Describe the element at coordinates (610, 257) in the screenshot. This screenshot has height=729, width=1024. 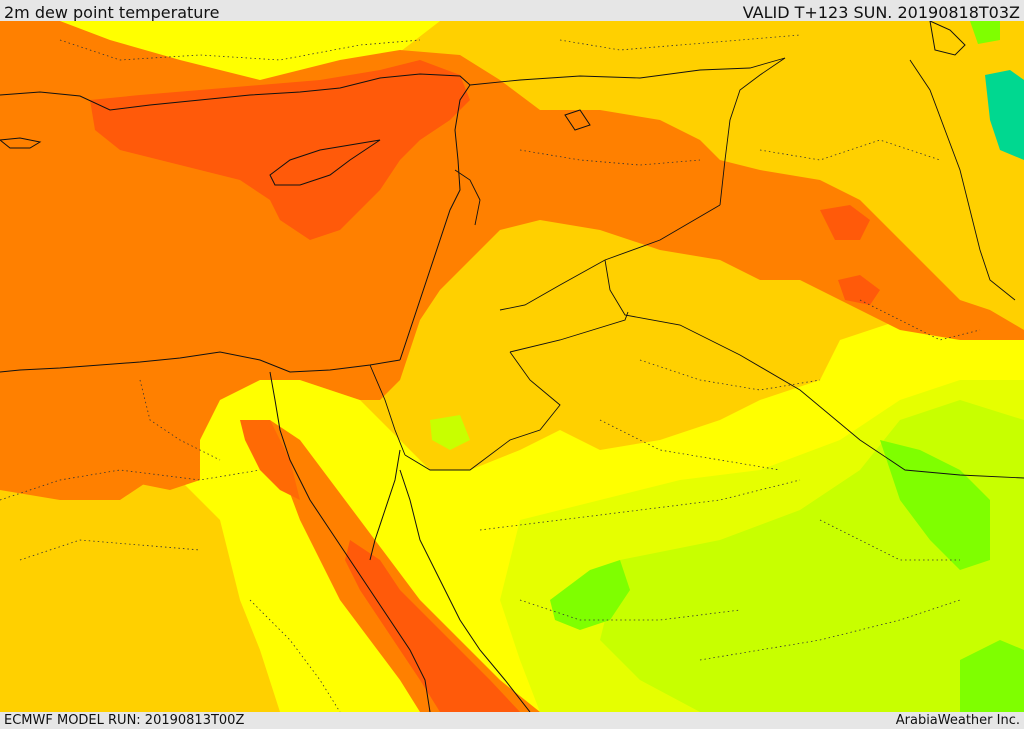
I see `border-syria-jordan-iraq` at that location.